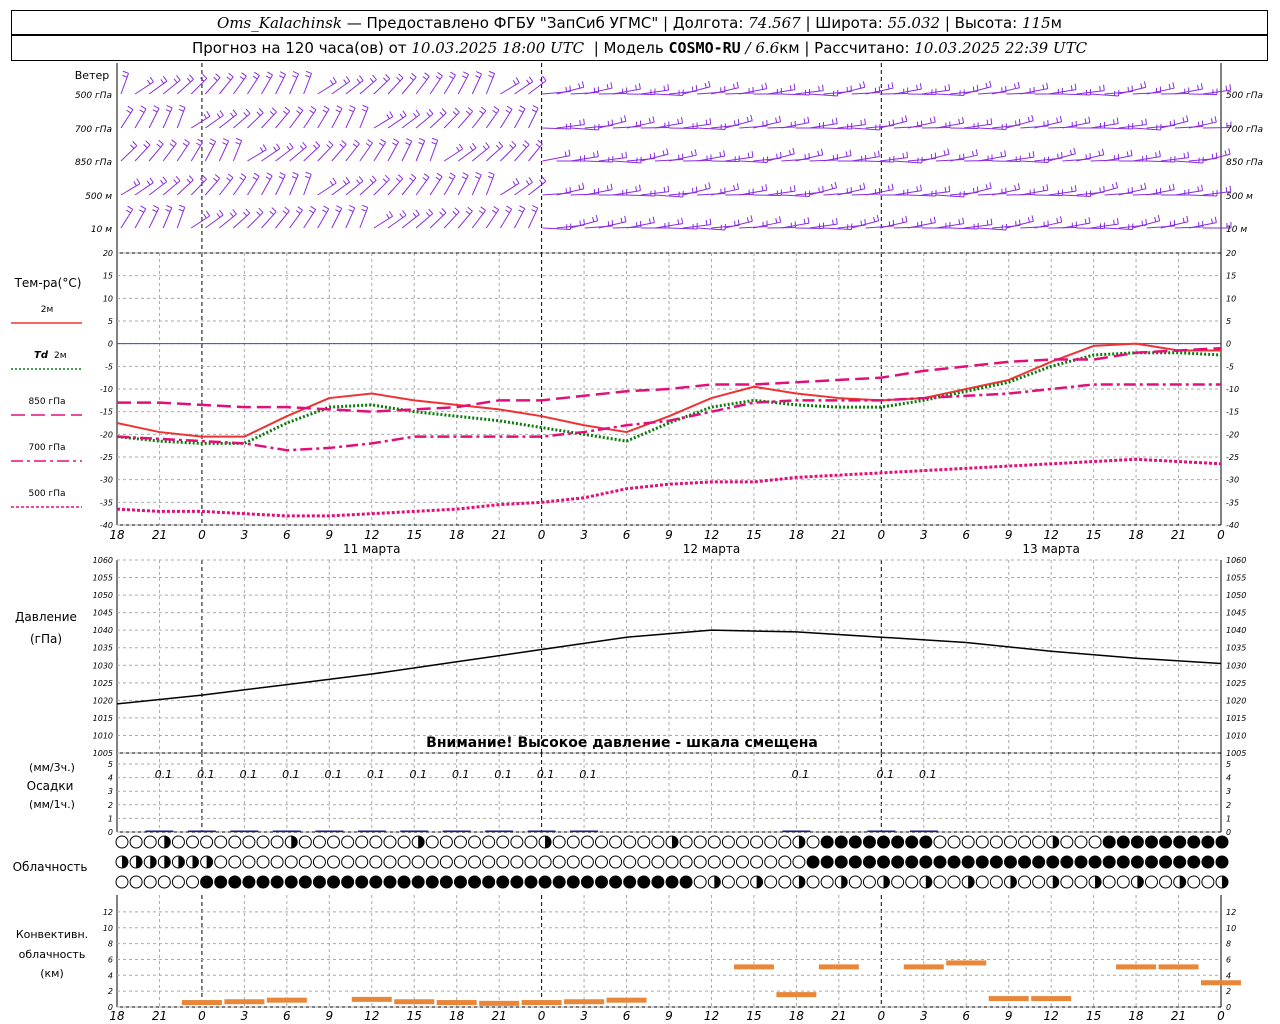 The image size is (1280, 1024). What do you see at coordinates (1056, 22) in the screenshot?
I see `alt-unit: м` at bounding box center [1056, 22].